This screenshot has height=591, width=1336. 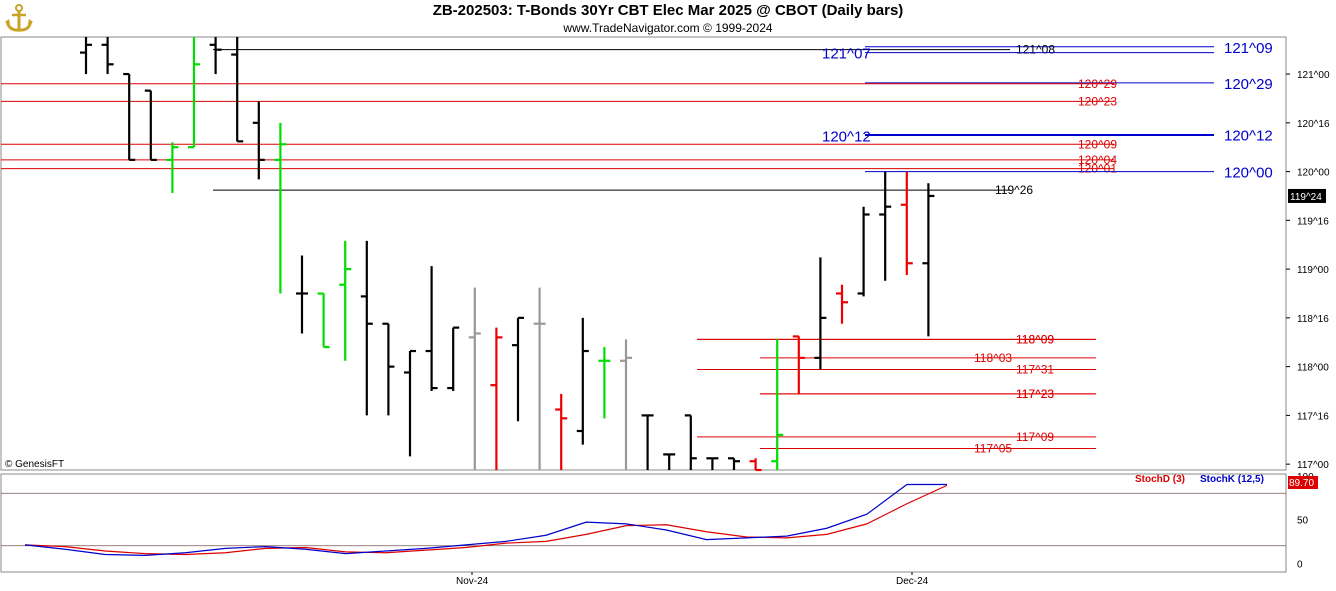 What do you see at coordinates (1232, 479) in the screenshot?
I see `stoch-legend-k: StochK (12,5)` at bounding box center [1232, 479].